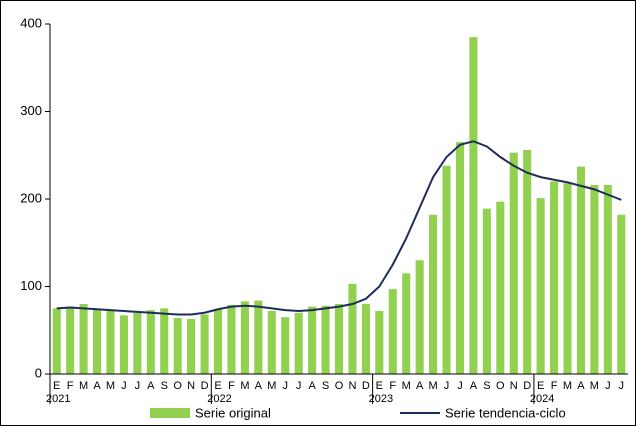  What do you see at coordinates (381, 399) in the screenshot?
I see `year-label: 2023` at bounding box center [381, 399].